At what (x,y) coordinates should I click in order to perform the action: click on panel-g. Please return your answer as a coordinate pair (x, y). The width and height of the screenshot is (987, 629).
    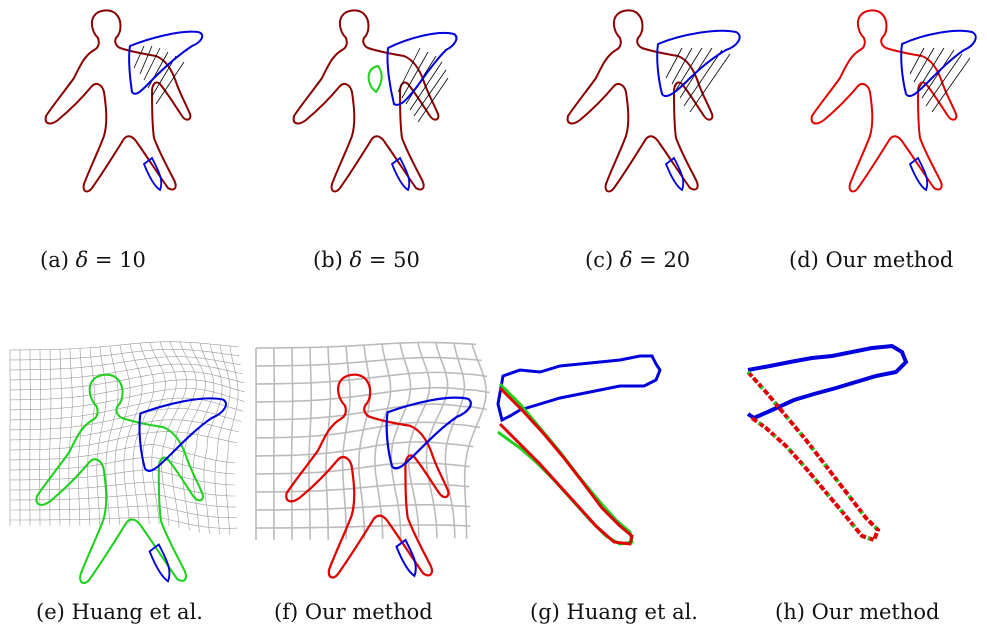
    Looking at the image, I should click on (579, 450).